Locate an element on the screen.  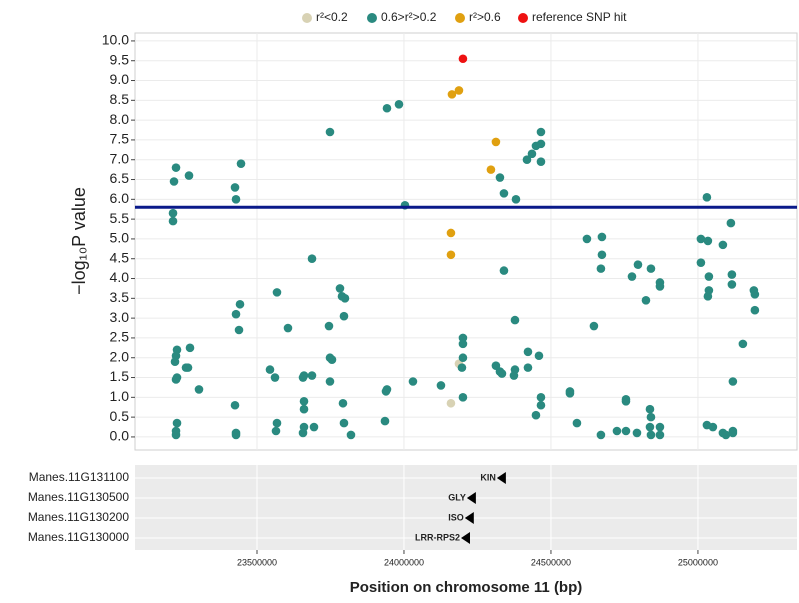
x-tick-label: 24500000 is located at coordinates (551, 562).